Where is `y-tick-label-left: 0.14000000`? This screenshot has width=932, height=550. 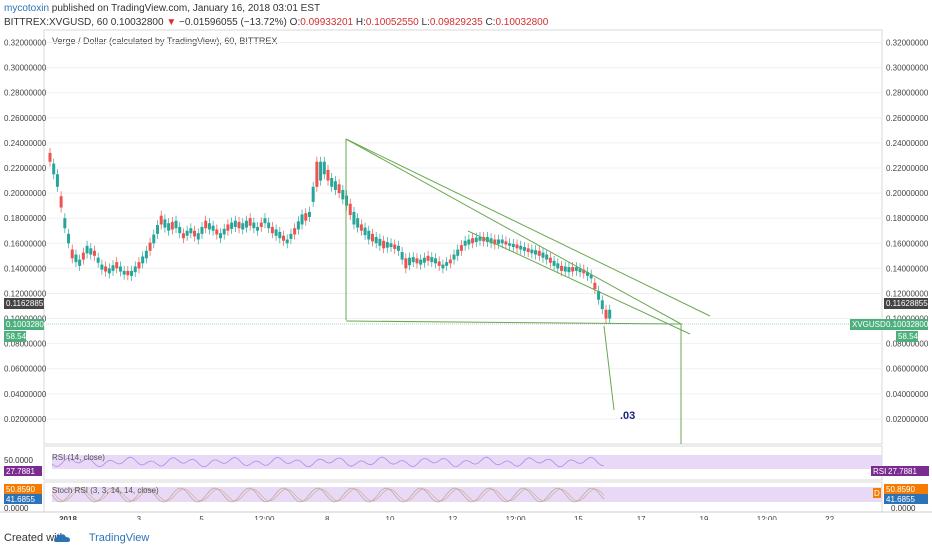 y-tick-label-left: 0.14000000 is located at coordinates (25, 268).